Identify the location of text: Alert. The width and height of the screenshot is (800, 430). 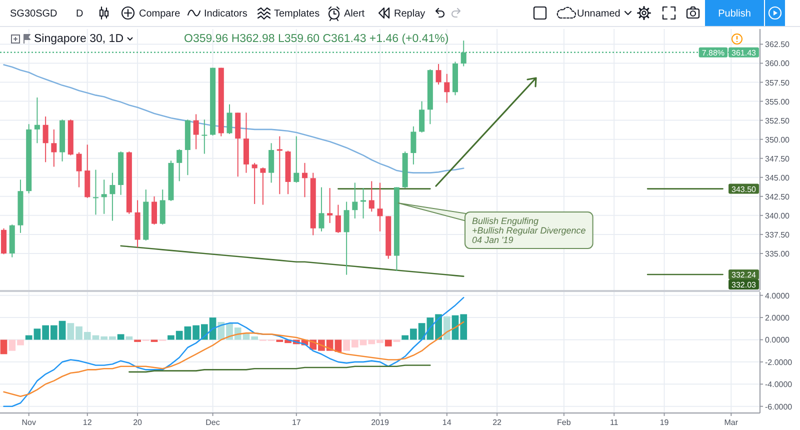
(354, 13).